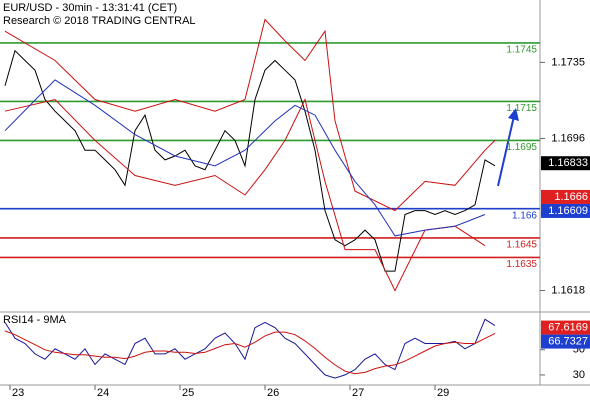 The image size is (590, 400). I want to click on level-label: 1.1635, so click(521, 264).